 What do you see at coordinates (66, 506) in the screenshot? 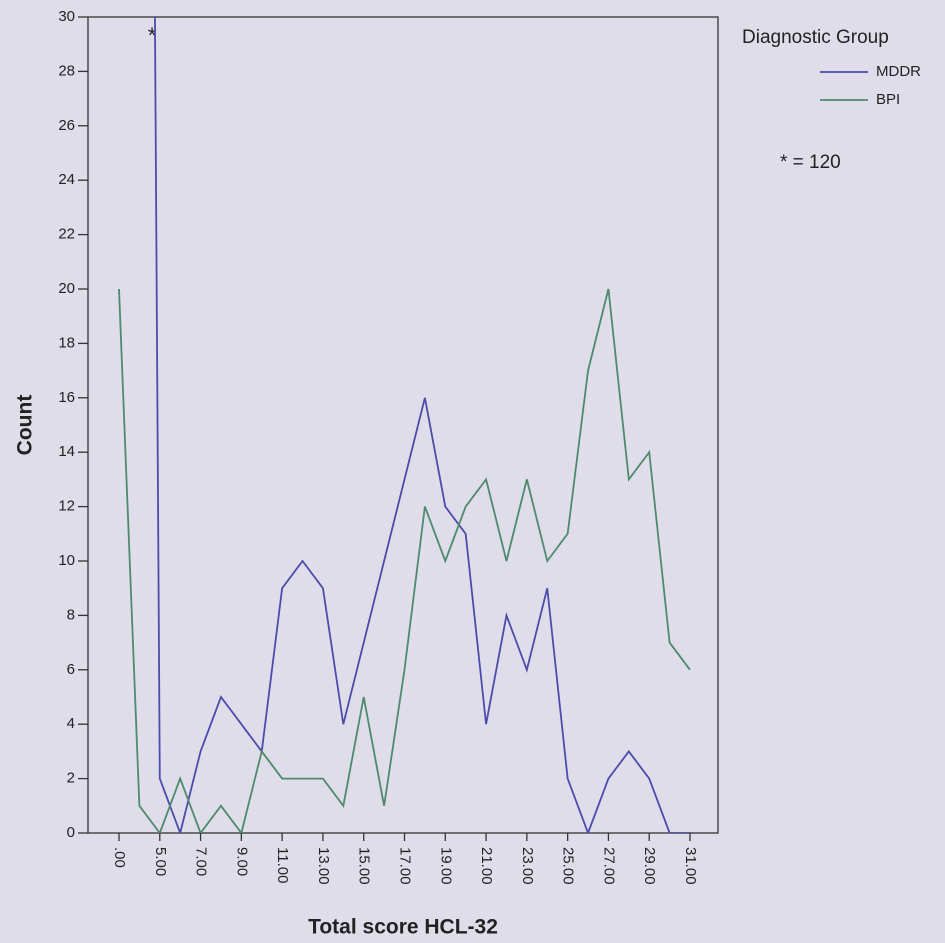
I see `y-tick-label: 12` at bounding box center [66, 506].